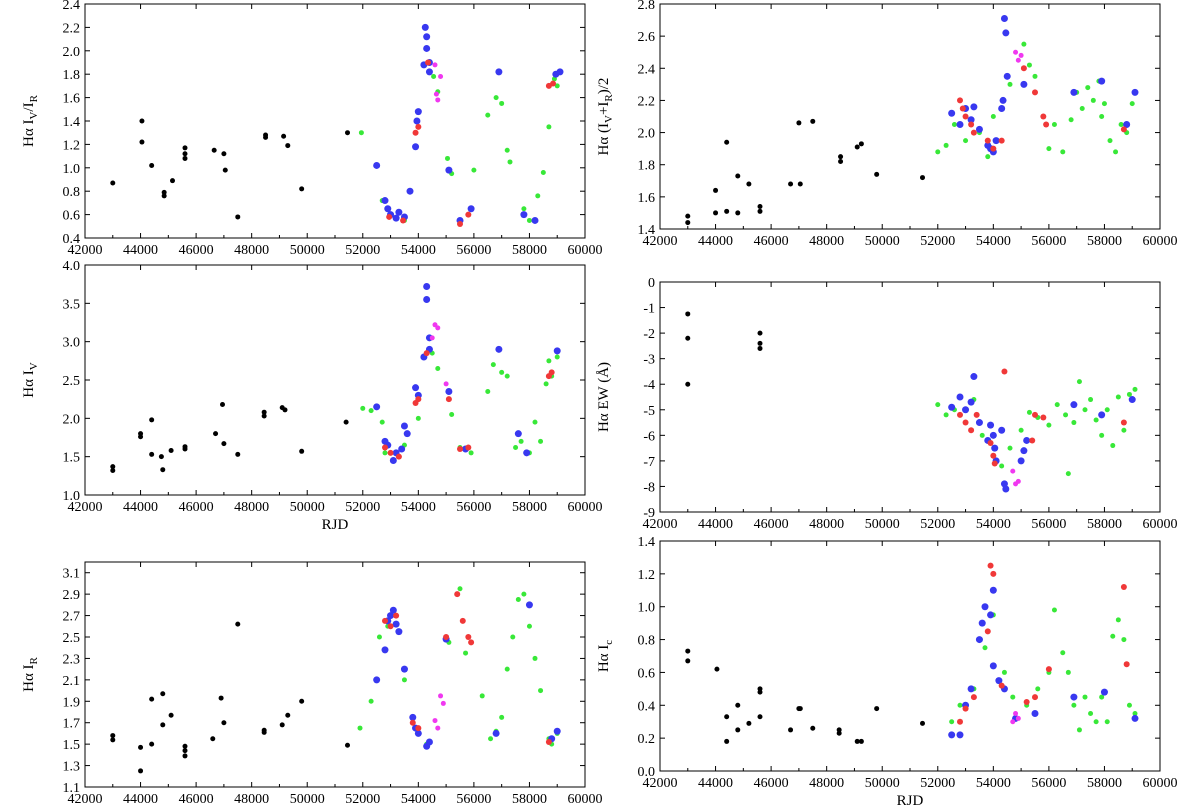 The height and width of the screenshot is (808, 1200). I want to click on y-tick-label: 1.7, so click(72, 724).